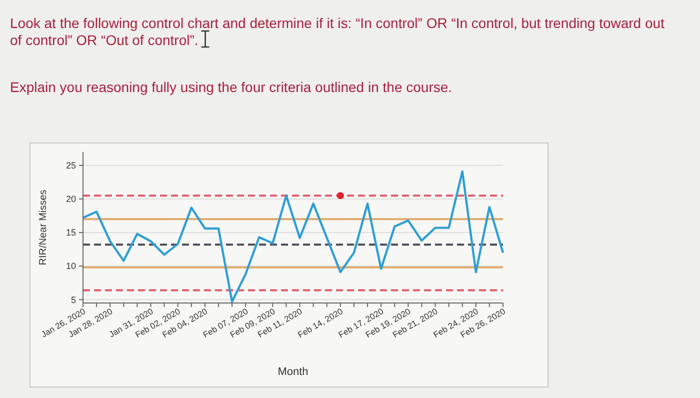 The height and width of the screenshot is (398, 700). What do you see at coordinates (73, 299) in the screenshot?
I see `y-tick-label: 5` at bounding box center [73, 299].